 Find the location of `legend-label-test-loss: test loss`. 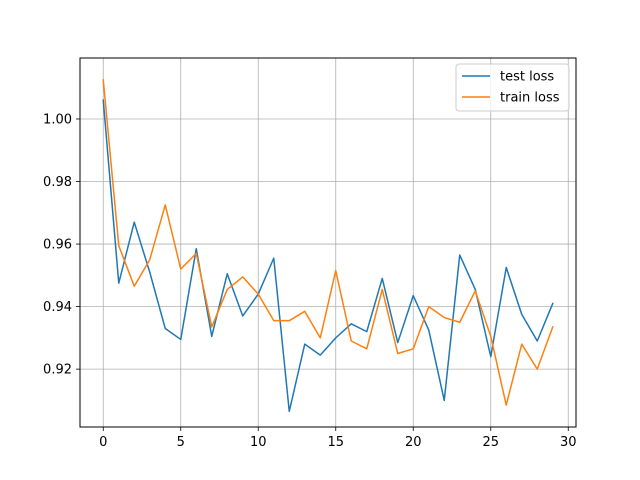

legend-label-test-loss: test loss is located at coordinates (527, 77).